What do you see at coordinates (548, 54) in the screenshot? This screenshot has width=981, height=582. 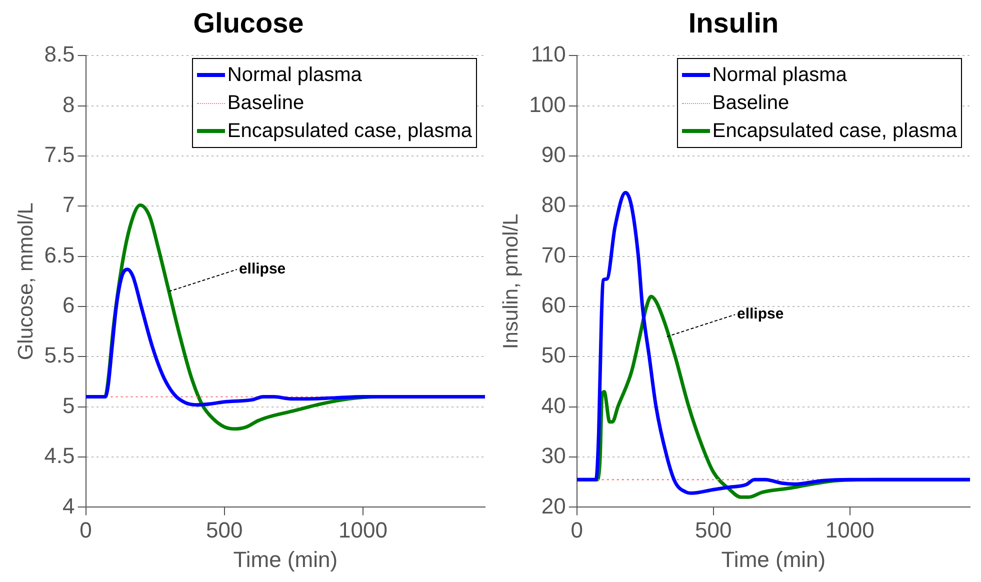 I see `y-tick-label: 110` at bounding box center [548, 54].